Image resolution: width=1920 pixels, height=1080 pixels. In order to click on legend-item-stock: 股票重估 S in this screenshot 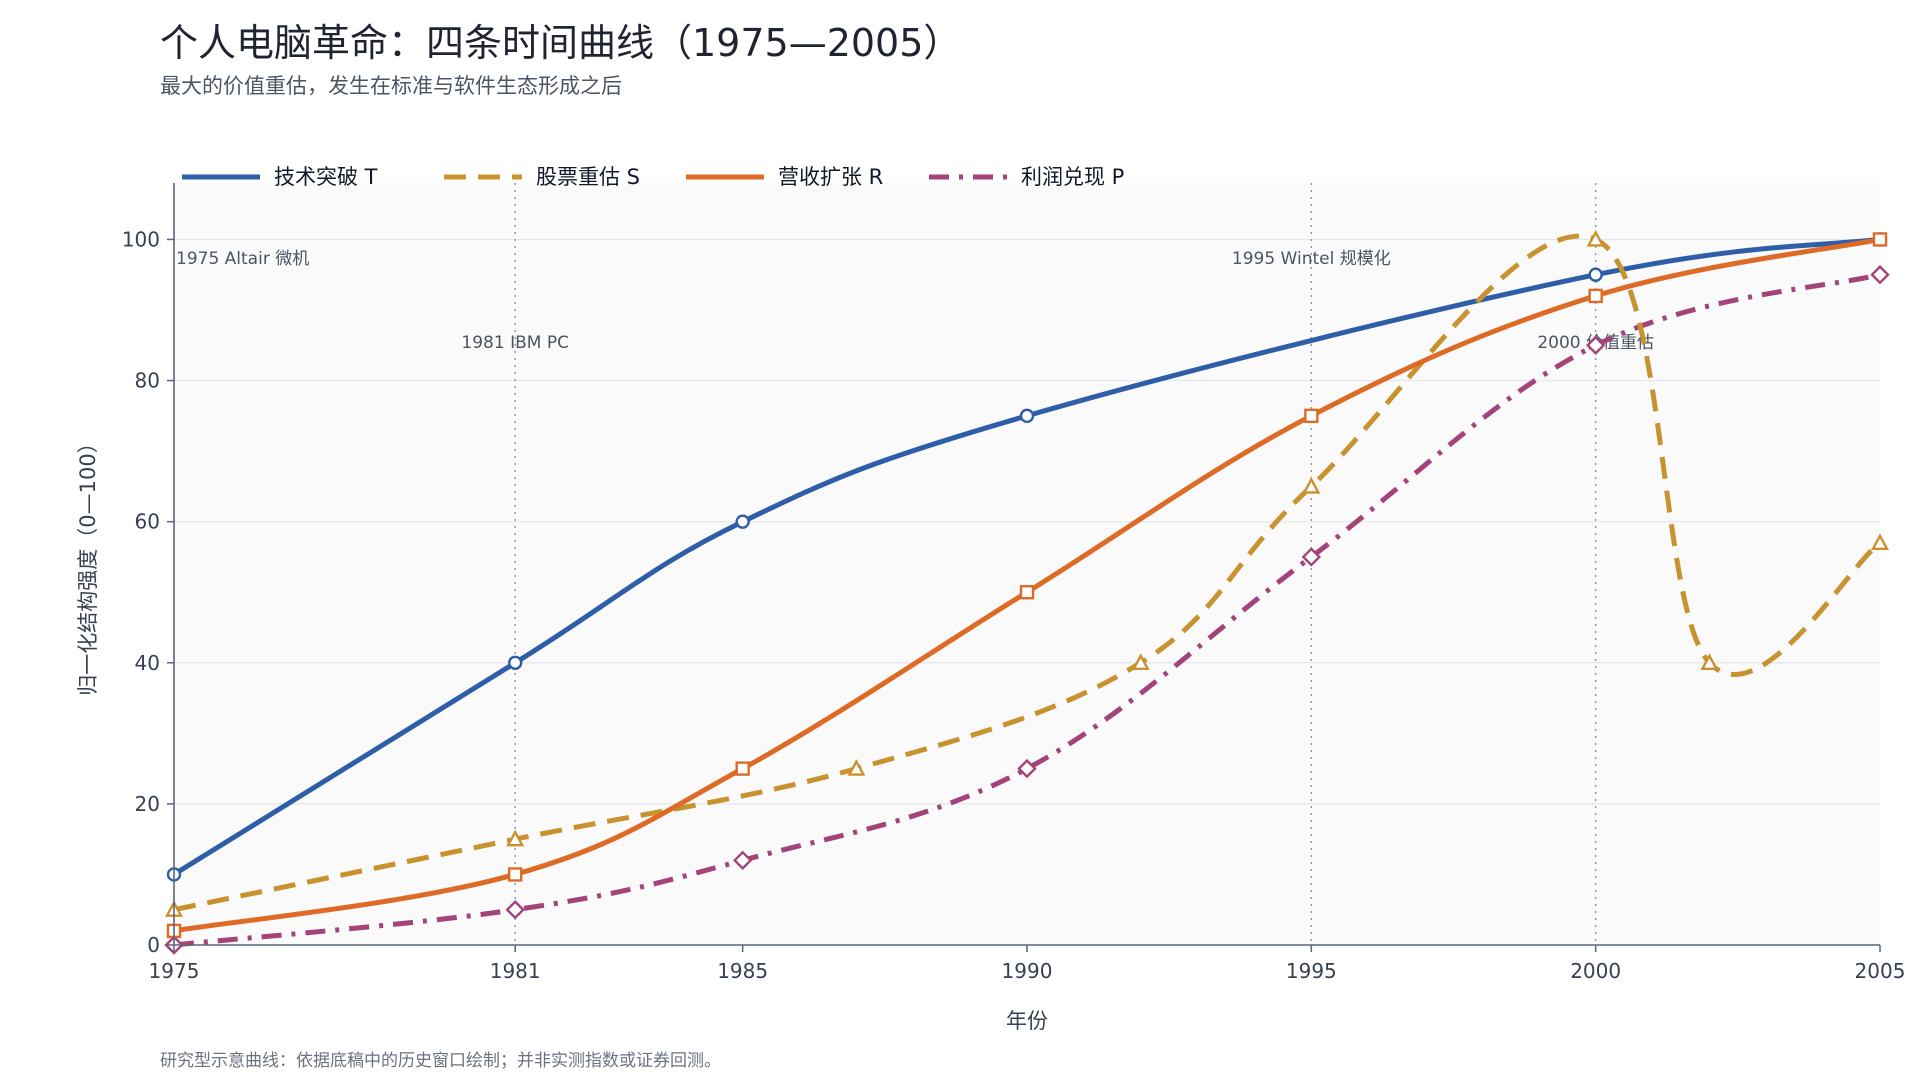, I will do `click(542, 177)`.